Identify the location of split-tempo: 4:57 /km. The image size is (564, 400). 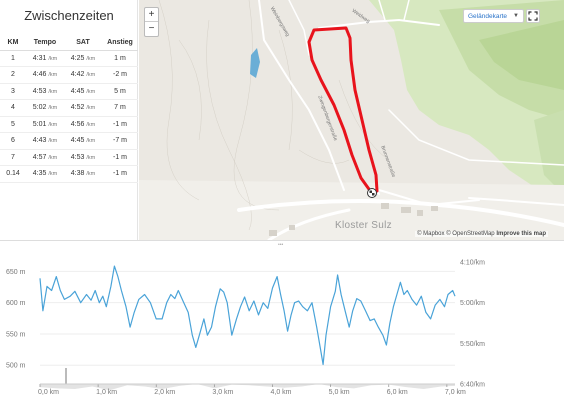
(45, 157).